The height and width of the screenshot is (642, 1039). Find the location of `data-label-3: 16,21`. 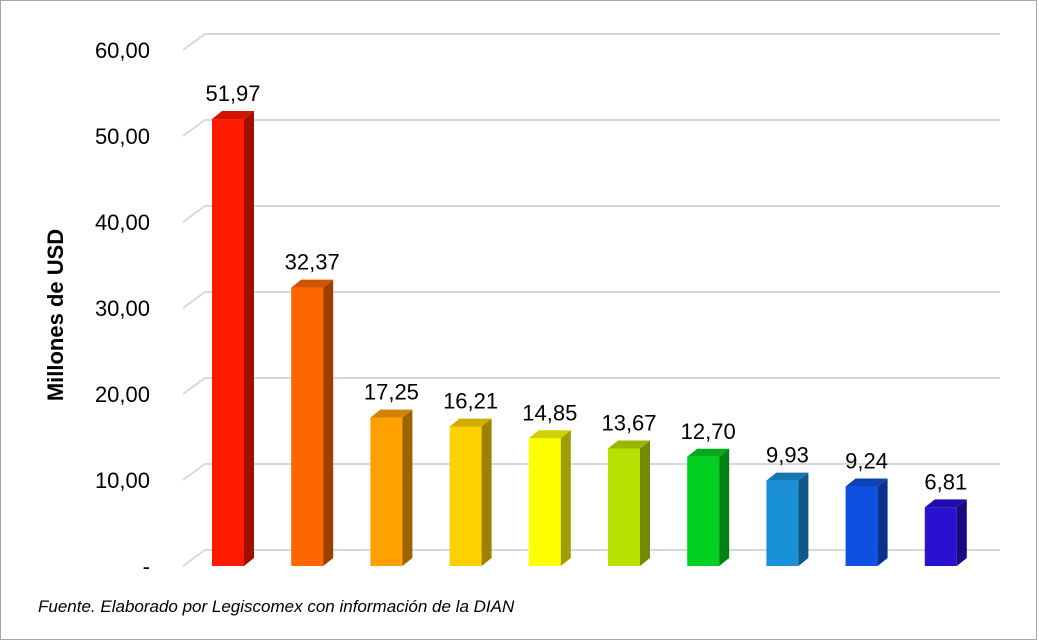

data-label-3: 16,21 is located at coordinates (470, 401).